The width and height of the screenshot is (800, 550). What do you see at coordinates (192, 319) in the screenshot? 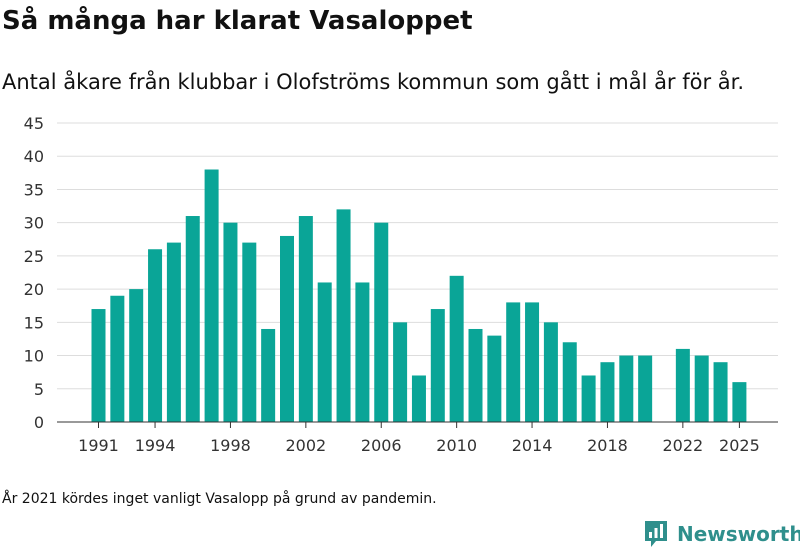
I see `bar-1996` at bounding box center [192, 319].